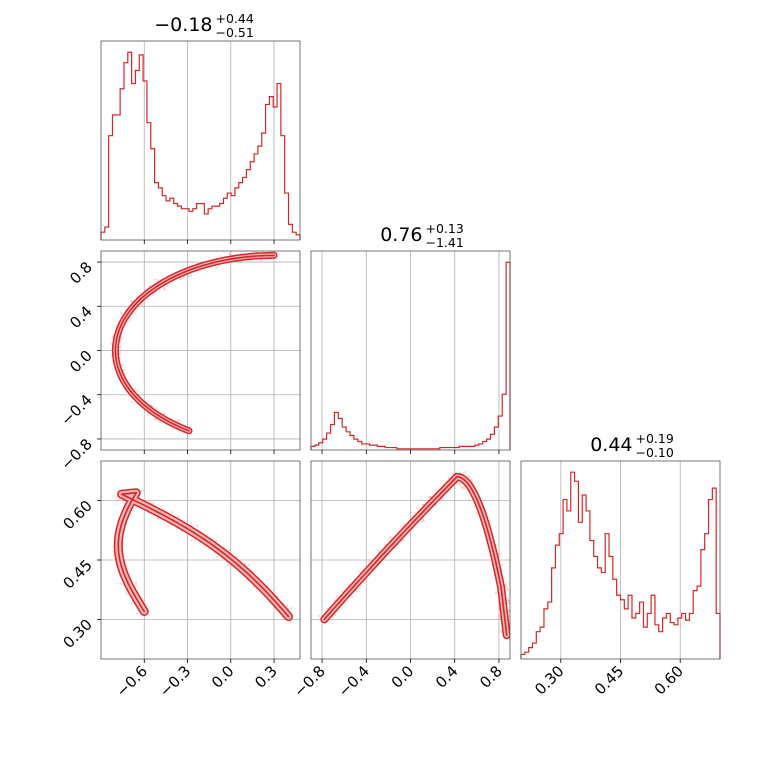 Image resolution: width=760 pixels, height=760 pixels. What do you see at coordinates (76, 410) in the screenshot?
I see `y-tick-label: −0.4` at bounding box center [76, 410].